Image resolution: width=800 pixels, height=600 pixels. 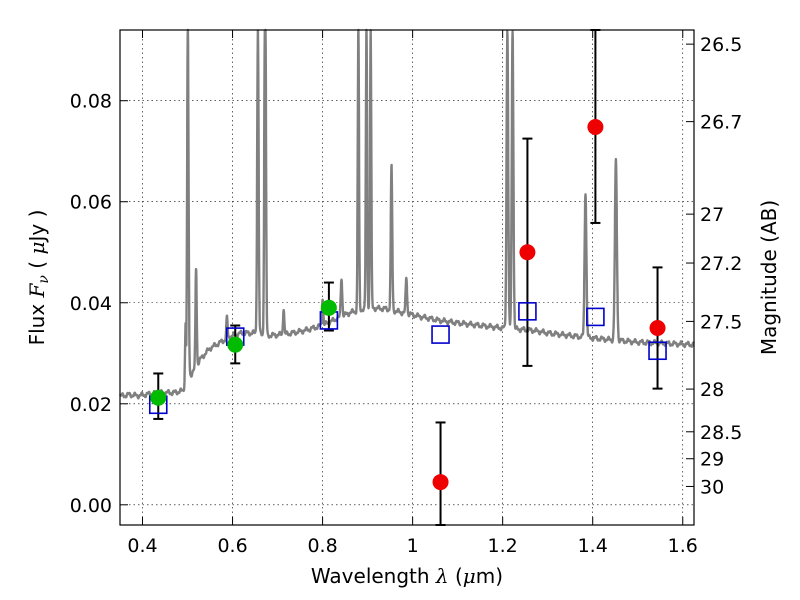 What do you see at coordinates (91, 102) in the screenshot?
I see `y-tick-label: 0.08` at bounding box center [91, 102].